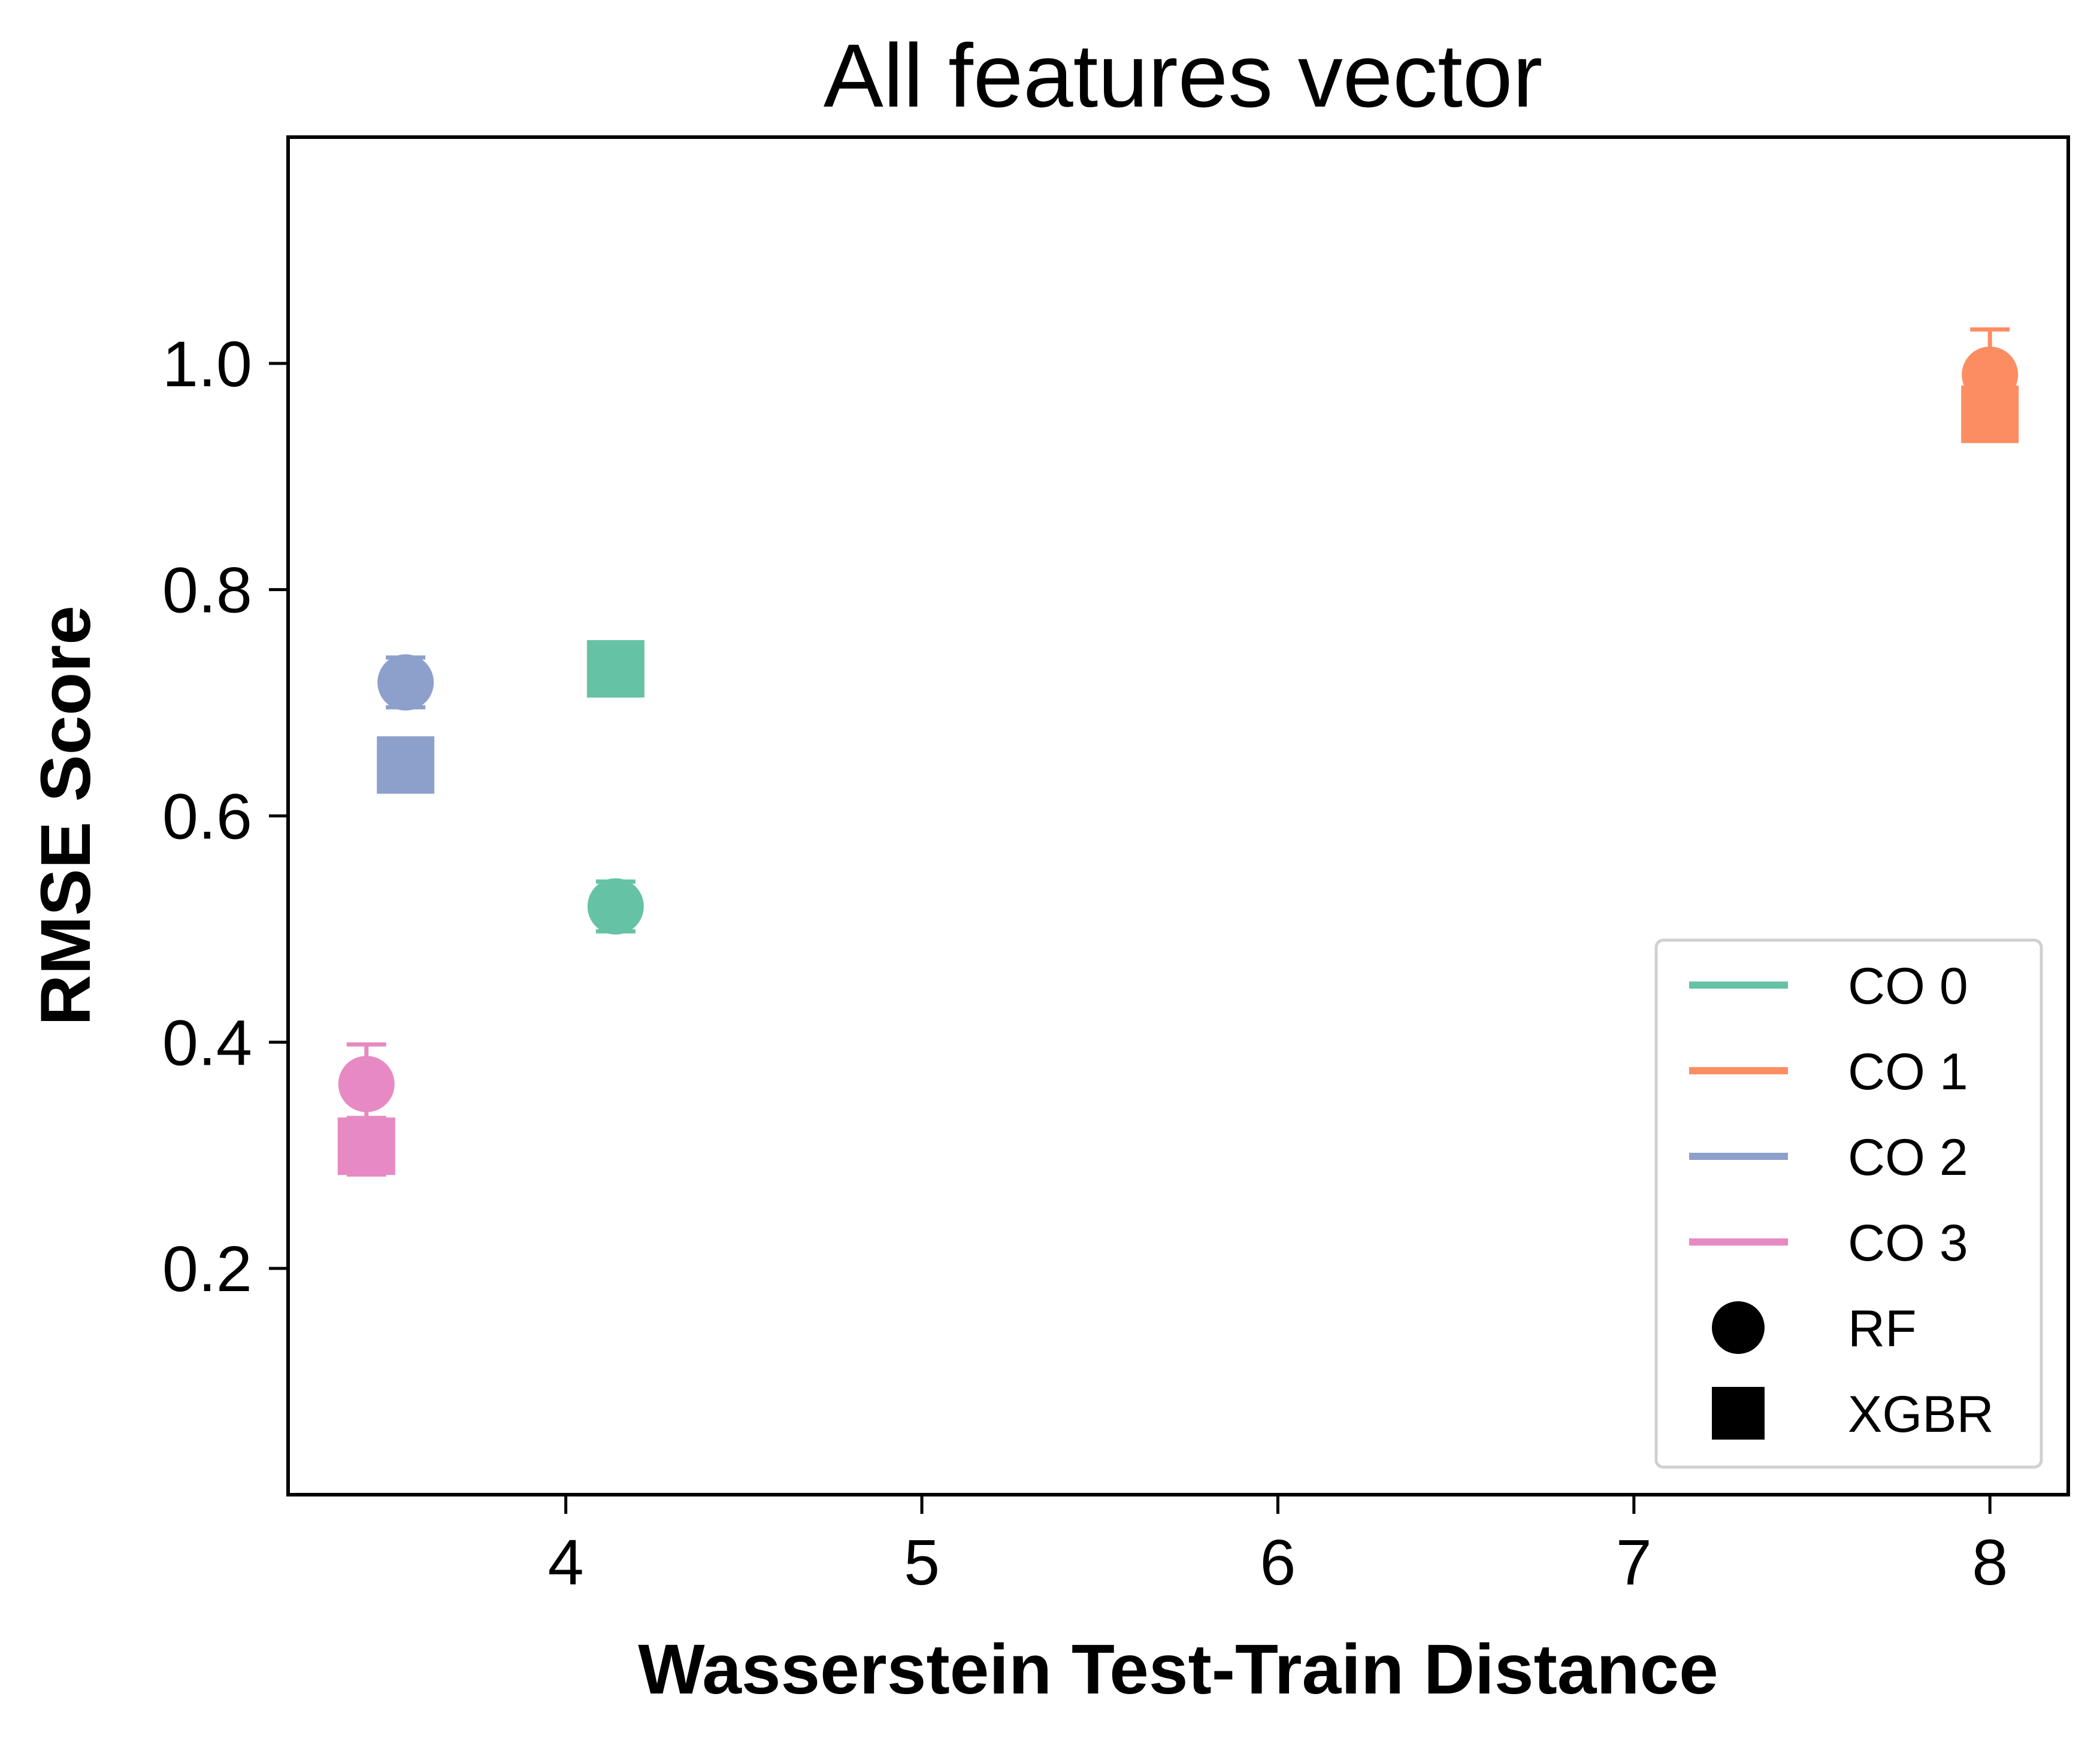 The image size is (2100, 1742). Describe the element at coordinates (207, 1268) in the screenshot. I see `y-tick-label: 0.2` at that location.